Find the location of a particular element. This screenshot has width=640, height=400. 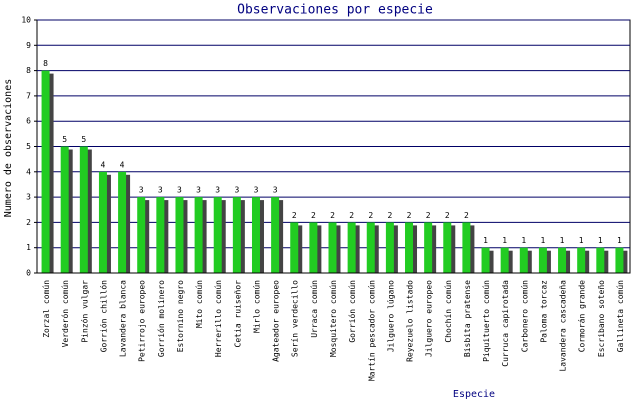

x-tick-label: Cormorán grande is located at coordinates (582, 316).